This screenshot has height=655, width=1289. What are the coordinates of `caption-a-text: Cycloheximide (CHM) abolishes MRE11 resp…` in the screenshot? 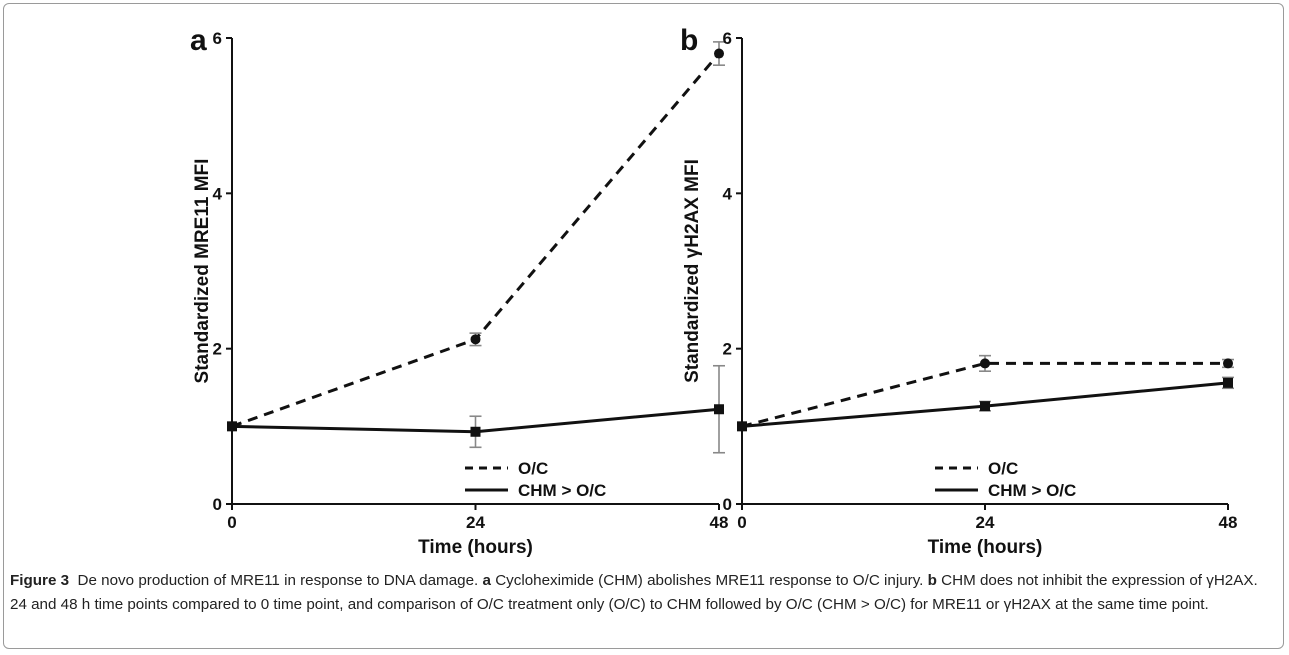 It's located at (709, 580).